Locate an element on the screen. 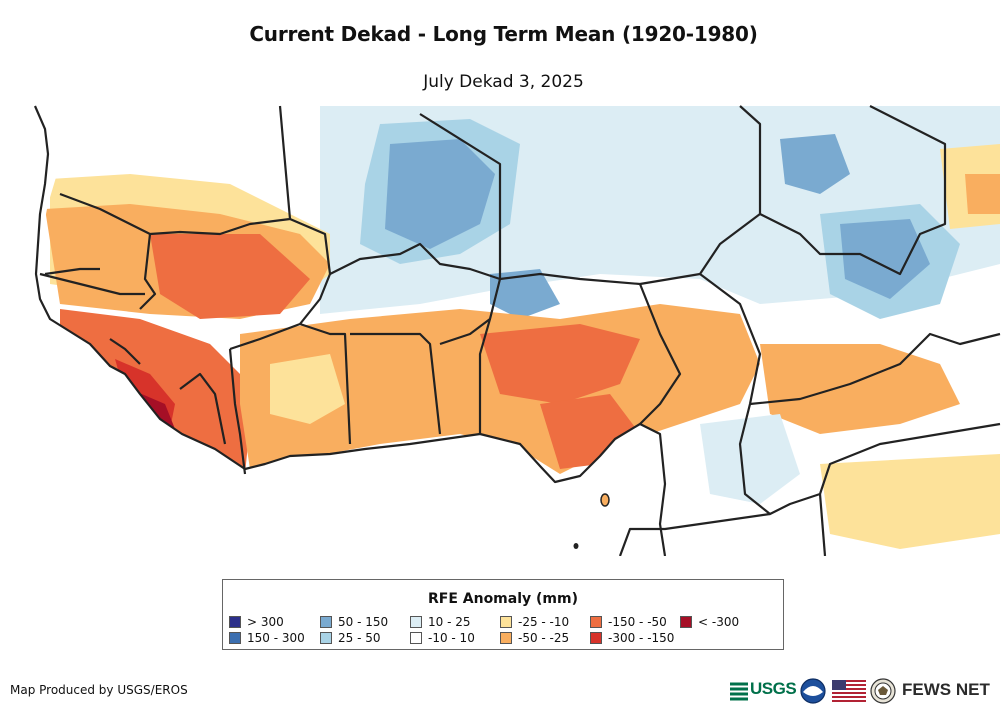 The width and height of the screenshot is (1007, 715). legend-item: -25 - -10 is located at coordinates (534, 622).